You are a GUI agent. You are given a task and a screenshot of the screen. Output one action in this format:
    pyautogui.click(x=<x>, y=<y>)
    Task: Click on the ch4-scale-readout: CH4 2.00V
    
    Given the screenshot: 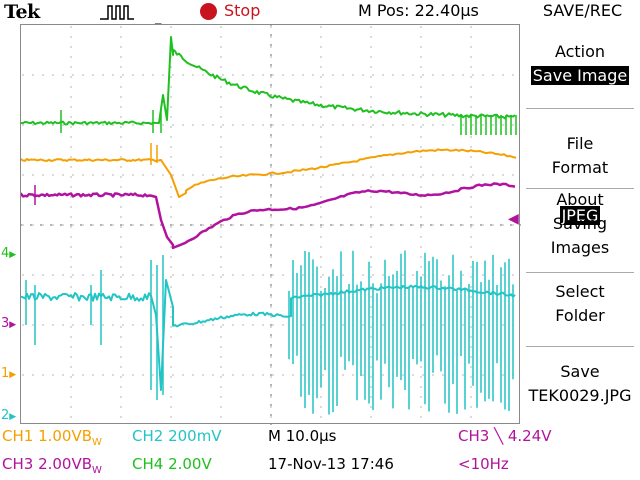 What is the action you would take?
    pyautogui.click(x=172, y=464)
    